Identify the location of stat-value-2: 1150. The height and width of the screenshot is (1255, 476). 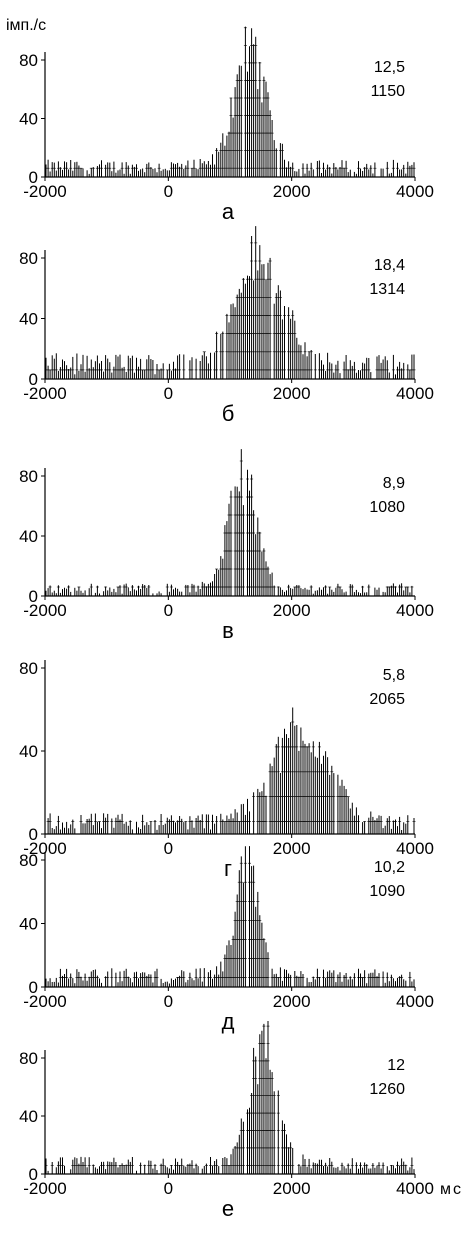
(388, 91).